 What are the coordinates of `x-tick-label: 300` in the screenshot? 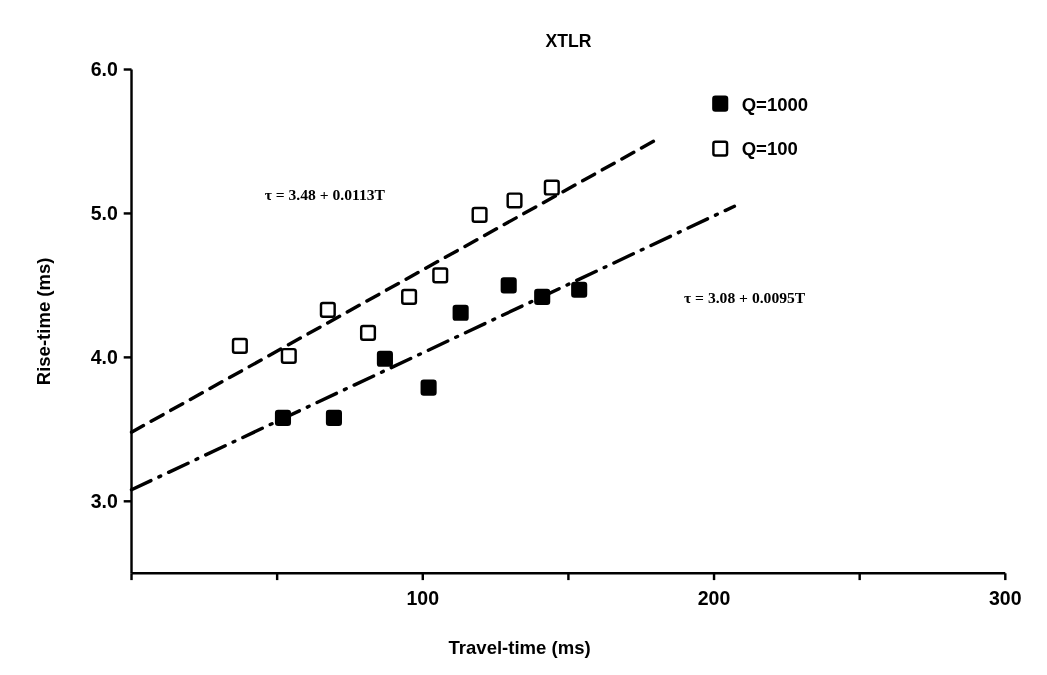 It's located at (1005, 598).